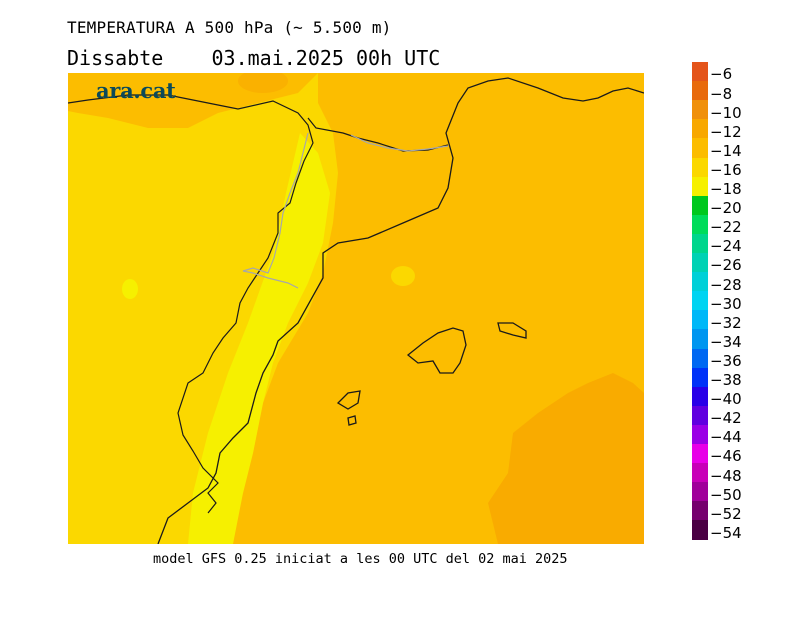  Describe the element at coordinates (726, 456) in the screenshot. I see `legend-label: −46` at that location.